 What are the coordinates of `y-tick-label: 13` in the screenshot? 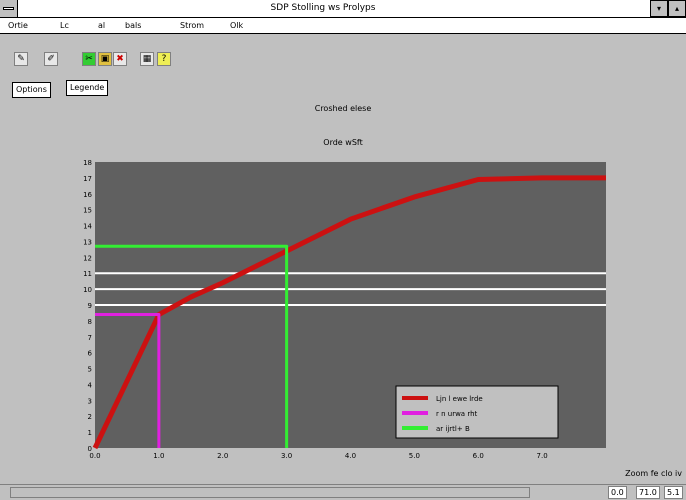 It's located at (87, 242).